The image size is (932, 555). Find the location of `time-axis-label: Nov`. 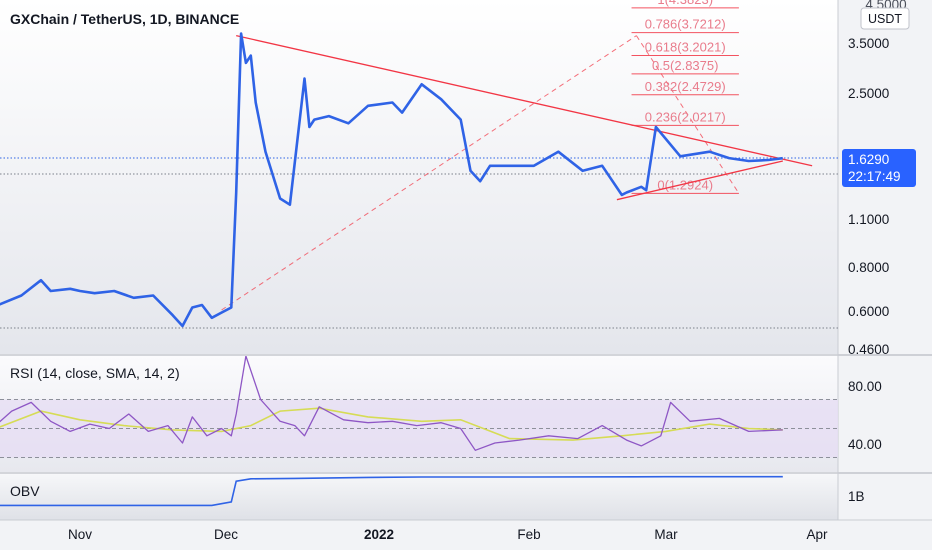

time-axis-label: Nov is located at coordinates (80, 534).